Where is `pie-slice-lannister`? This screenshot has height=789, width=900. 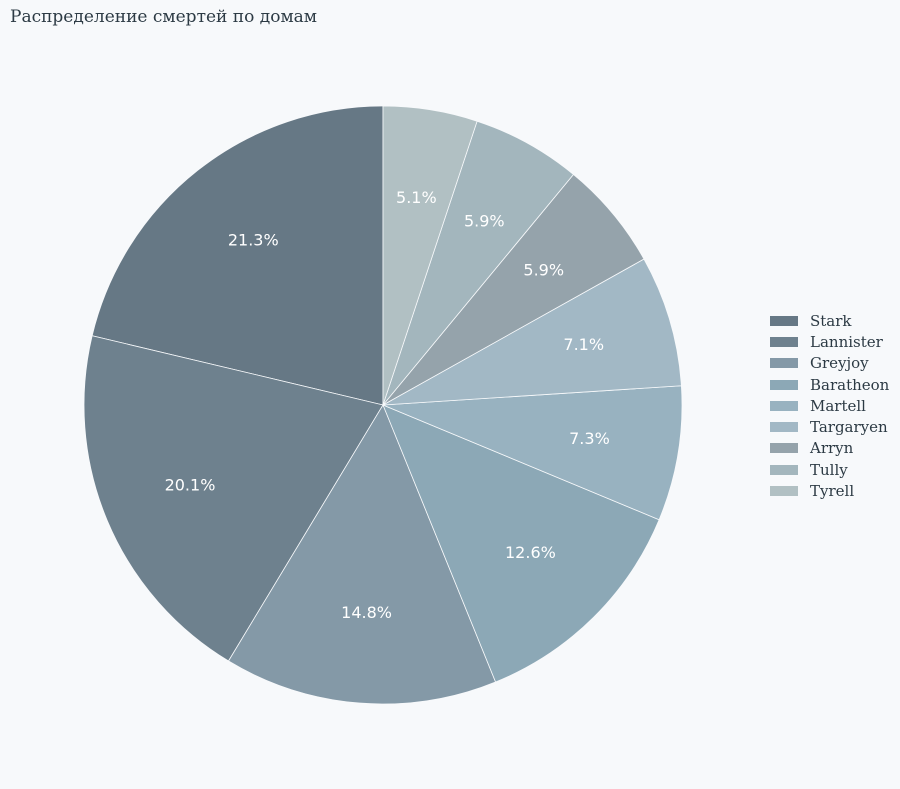 pie-slice-lannister is located at coordinates (233, 498).